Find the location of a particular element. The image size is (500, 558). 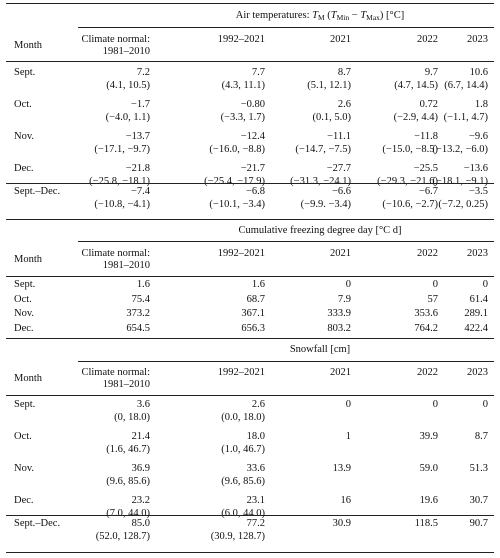

table-cell-range: (−16.0, −8.8) is located at coordinates (237, 149).